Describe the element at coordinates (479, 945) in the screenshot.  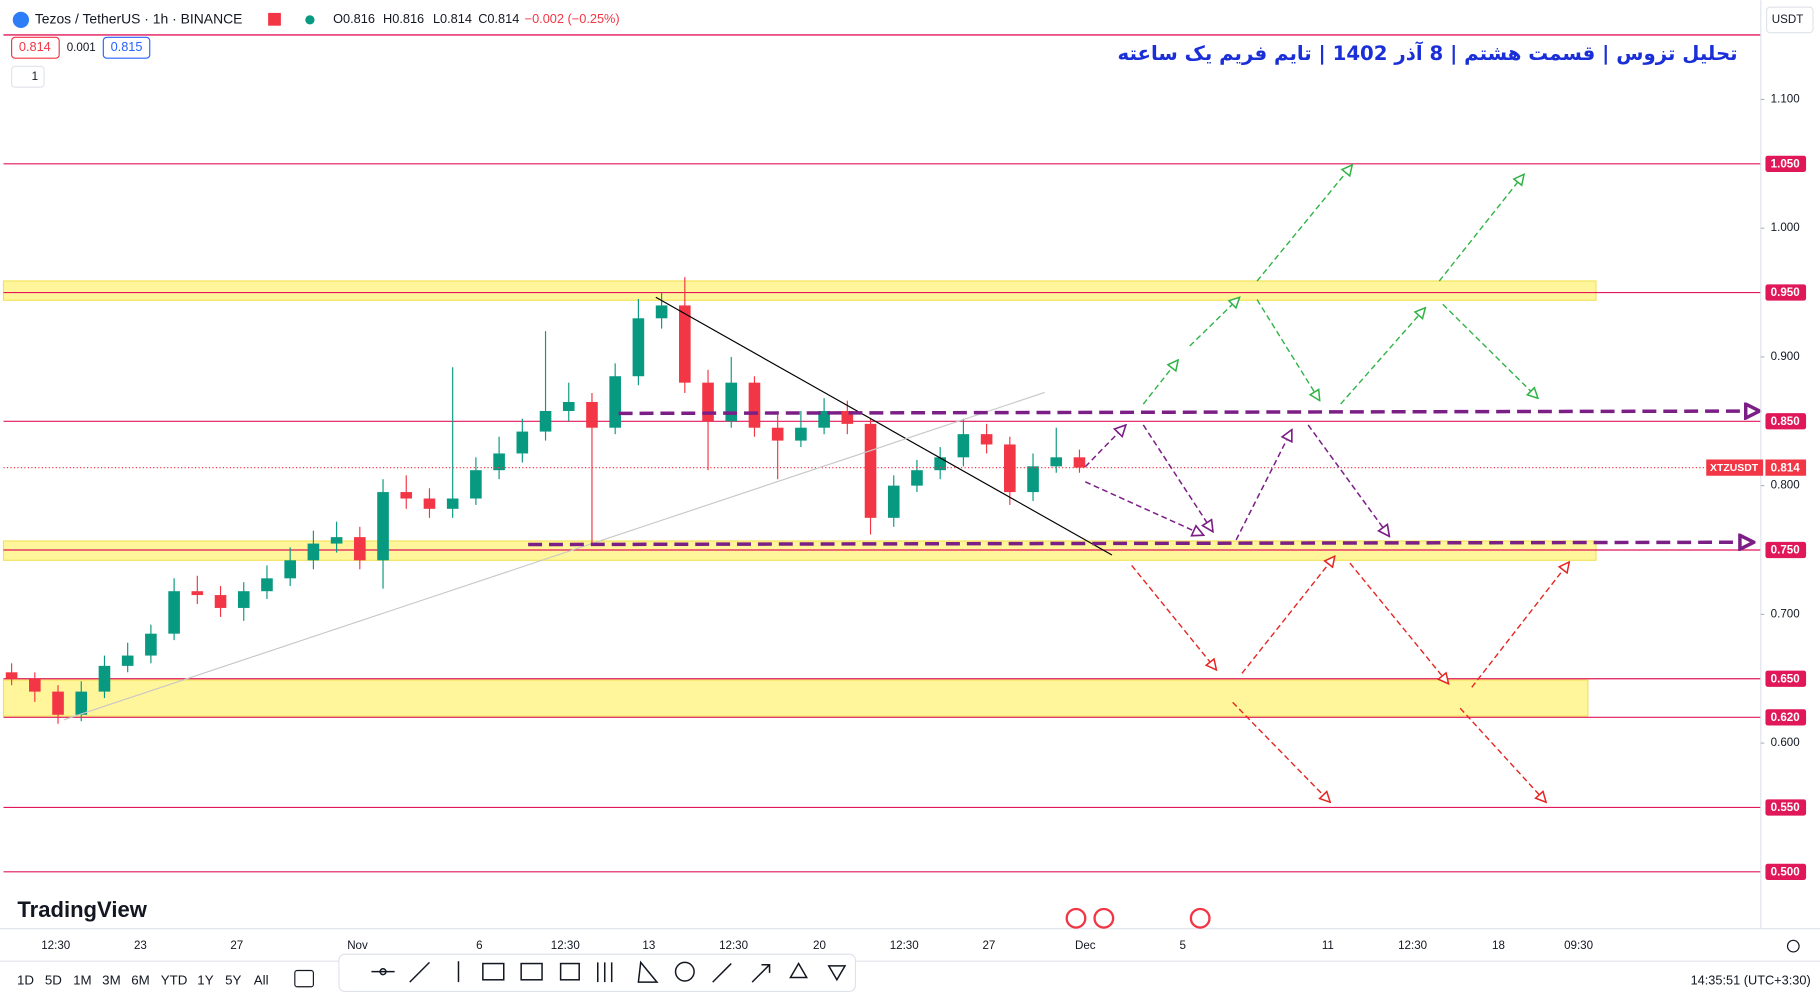
I see `time-label: 6` at that location.